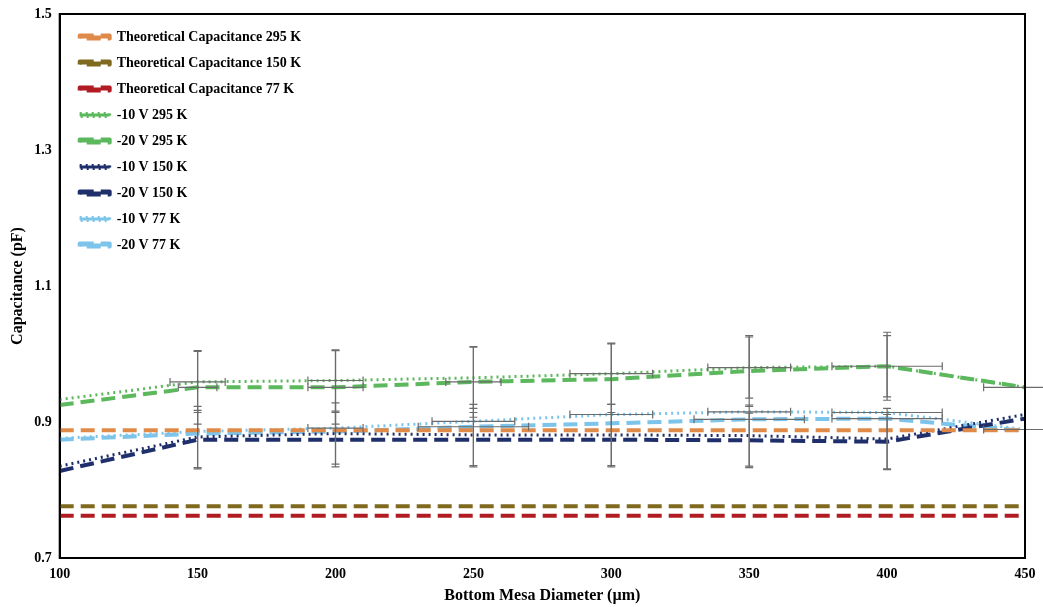  I want to click on legend-label: -20 V 150 K, so click(152, 192).